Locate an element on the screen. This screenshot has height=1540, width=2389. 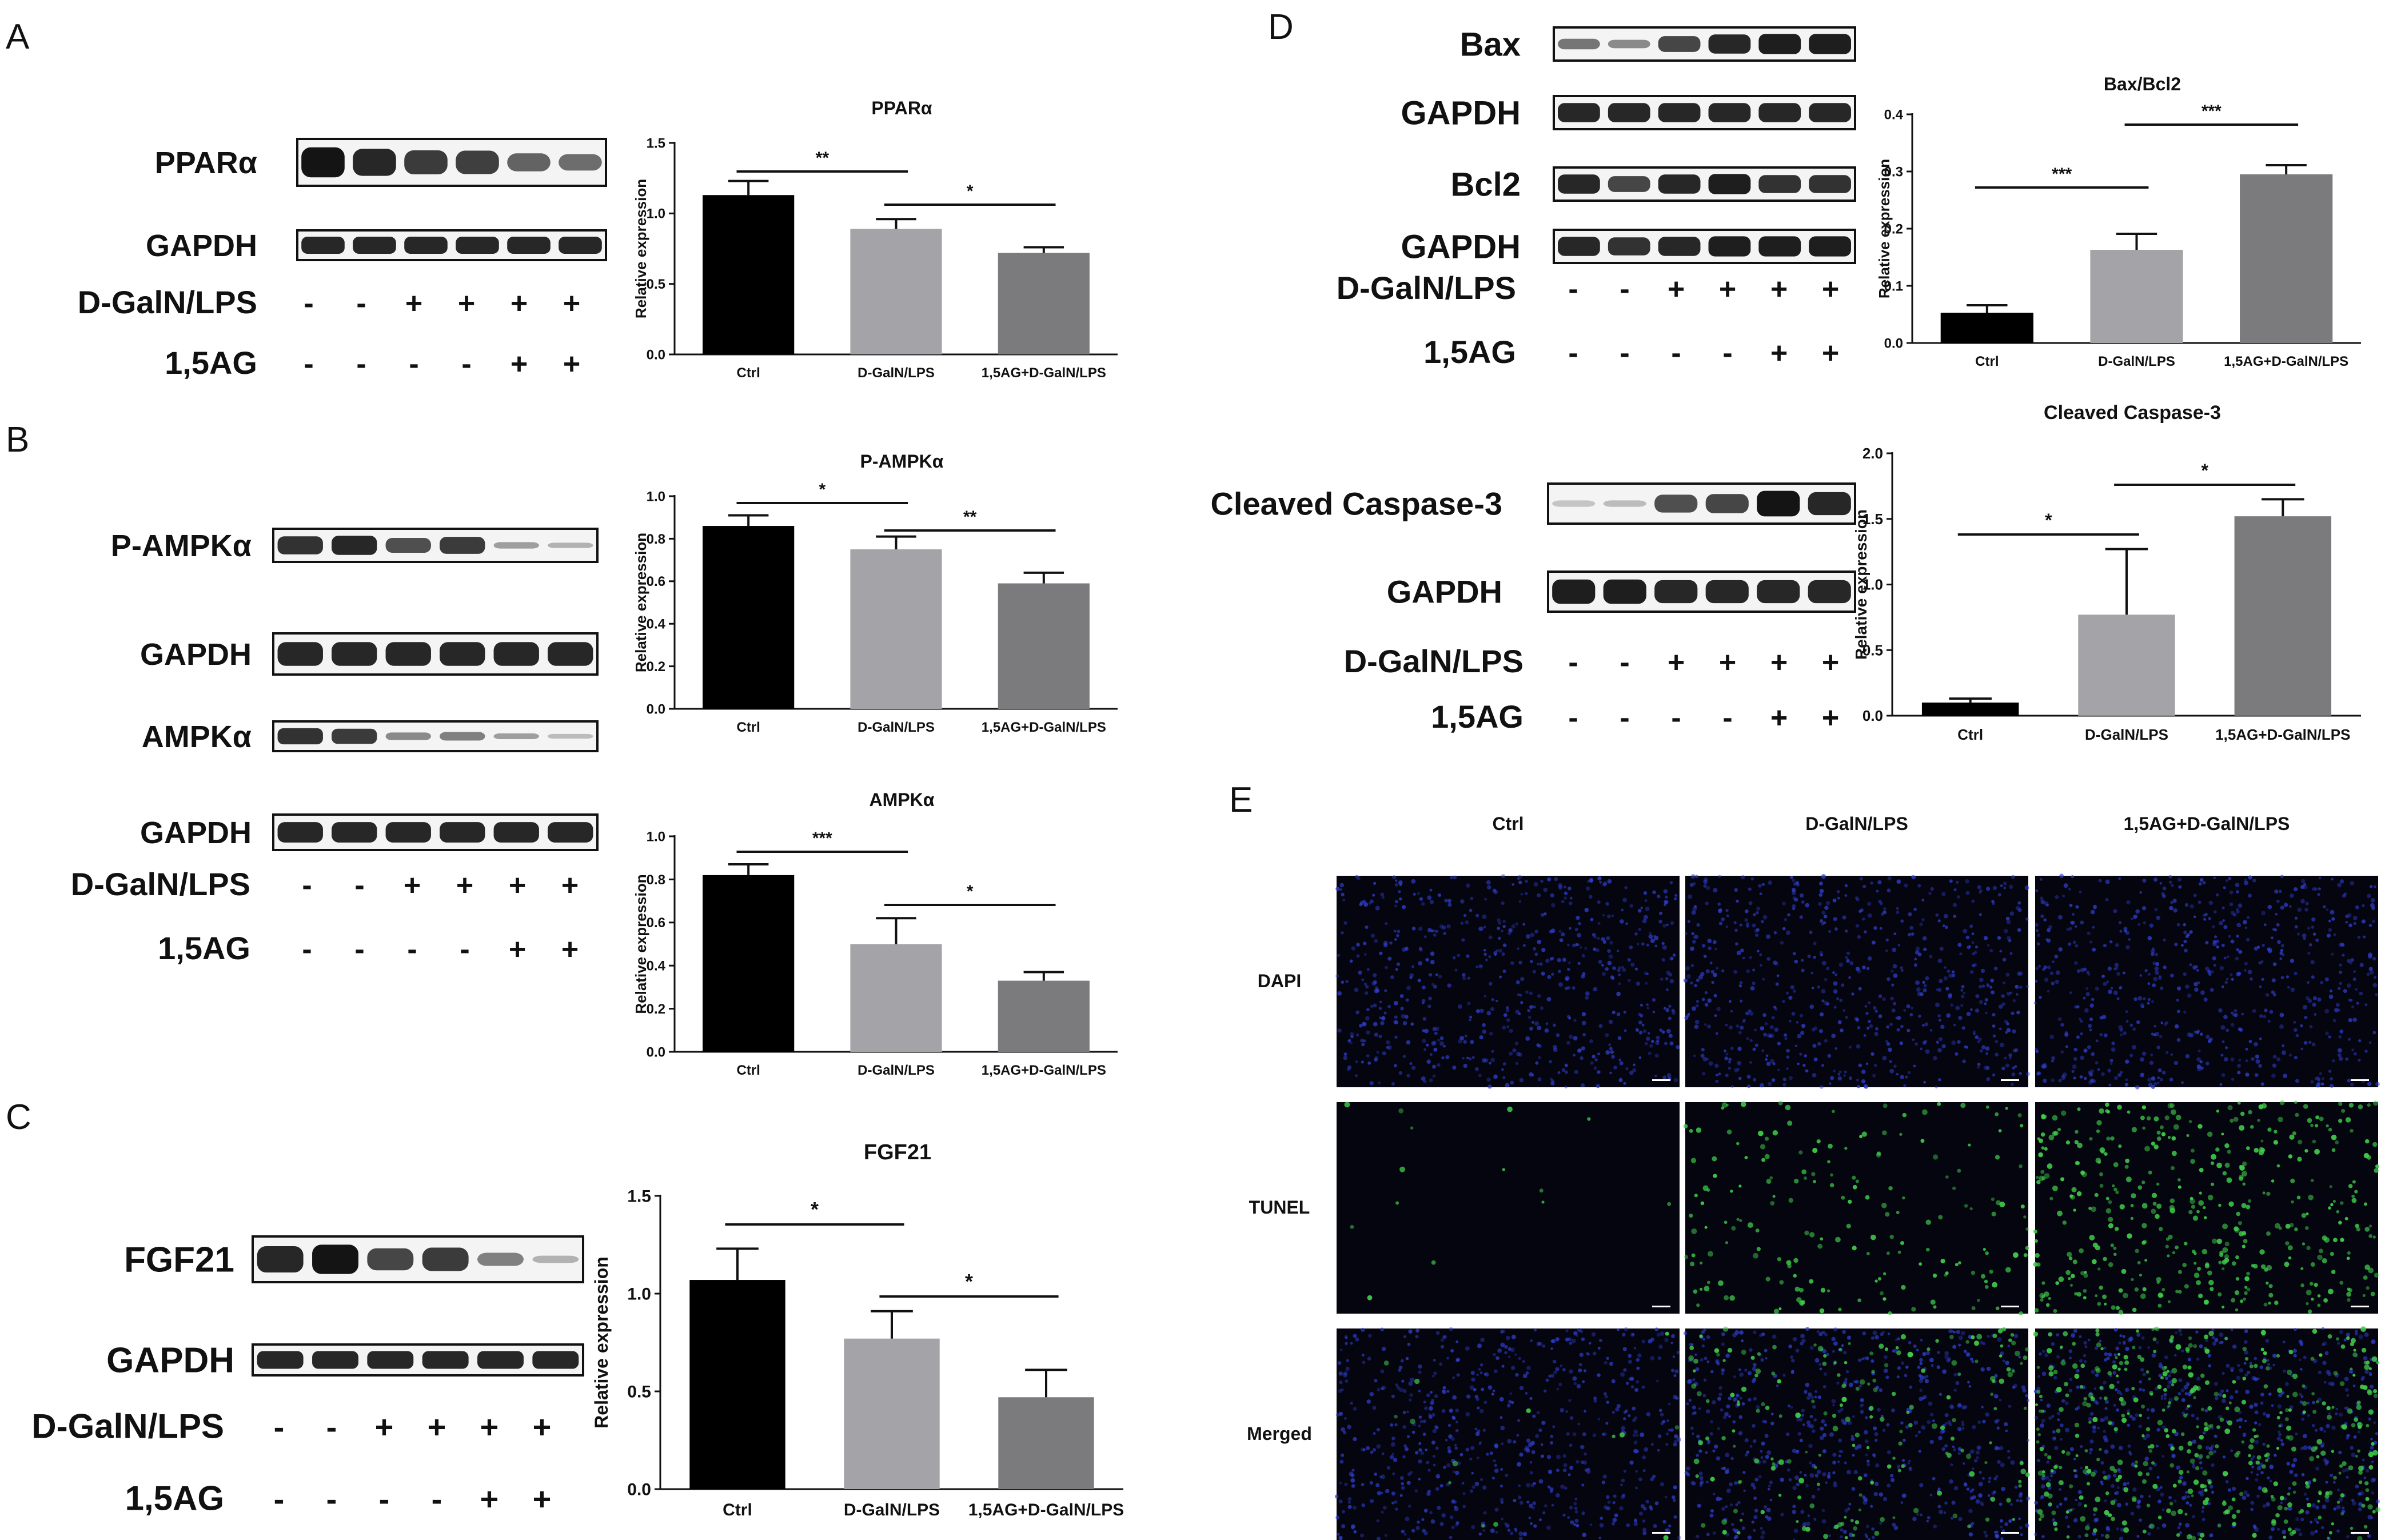
blot-band is located at coordinates (581, 246).